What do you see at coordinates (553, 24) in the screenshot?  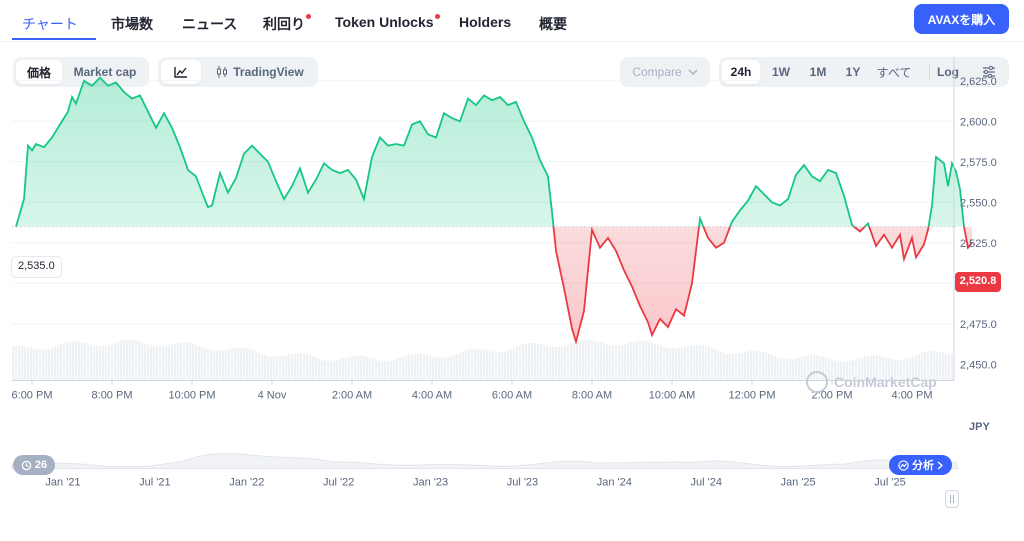 I see `tab-overview: 概要` at bounding box center [553, 24].